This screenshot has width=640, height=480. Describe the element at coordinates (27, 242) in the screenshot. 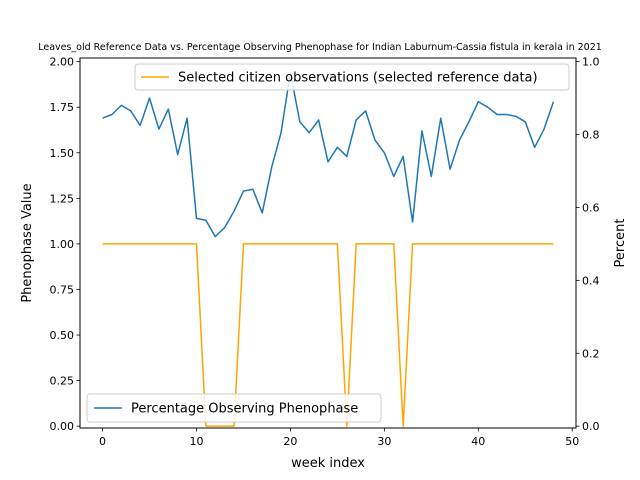

I see `y-axis-left-label: Phenophase Value` at that location.